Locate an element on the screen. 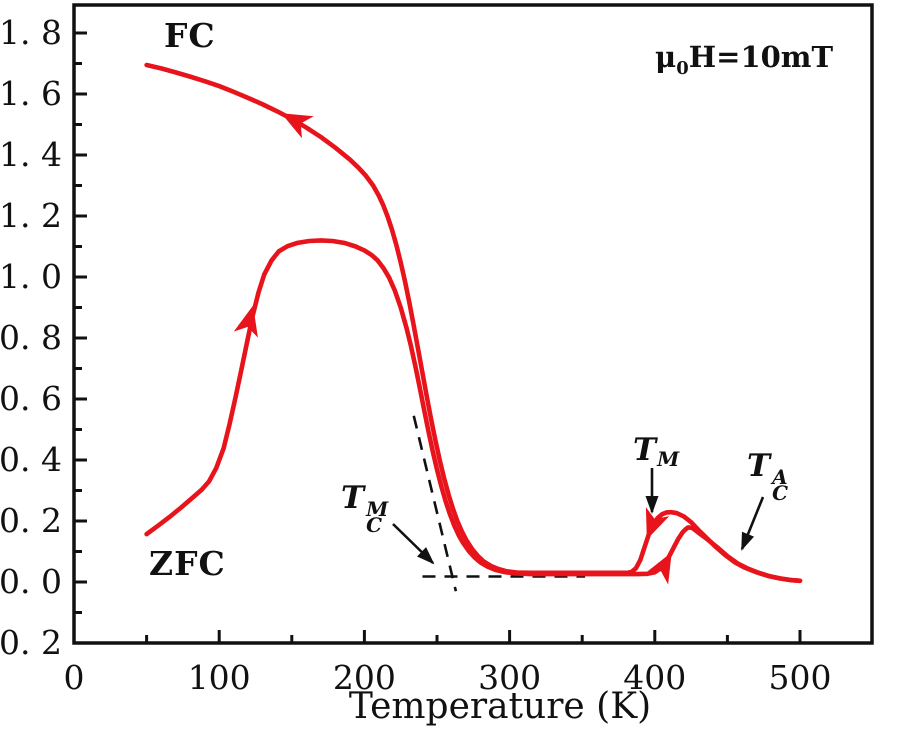  tm-main: T is located at coordinates (645, 450).